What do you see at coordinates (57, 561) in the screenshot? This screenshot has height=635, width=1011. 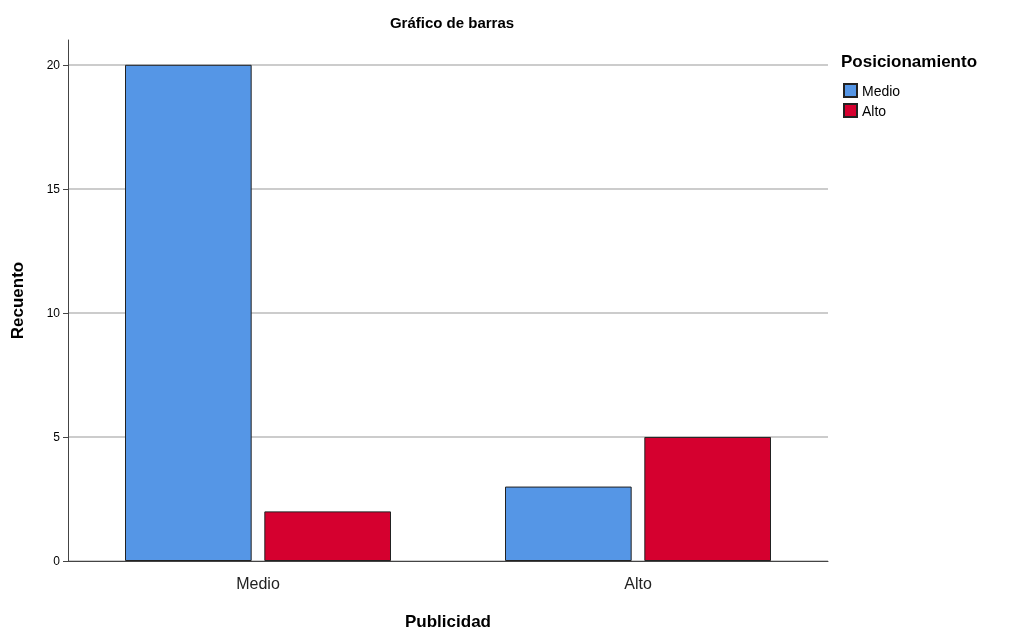 I see `y-tick-label: 0` at bounding box center [57, 561].